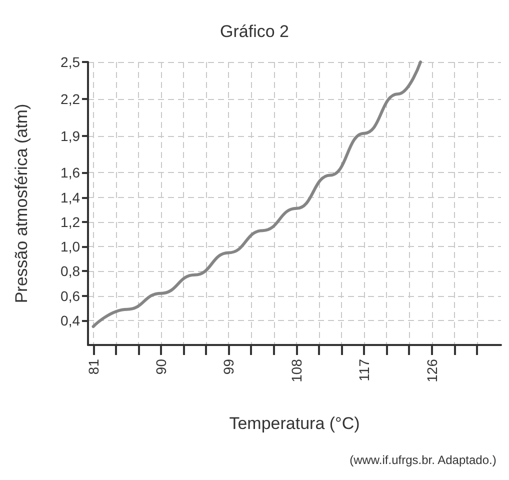 Image resolution: width=509 pixels, height=480 pixels. Describe the element at coordinates (423, 460) in the screenshot. I see `text: (www.if.ufrgs.br. Adaptado.)` at that location.